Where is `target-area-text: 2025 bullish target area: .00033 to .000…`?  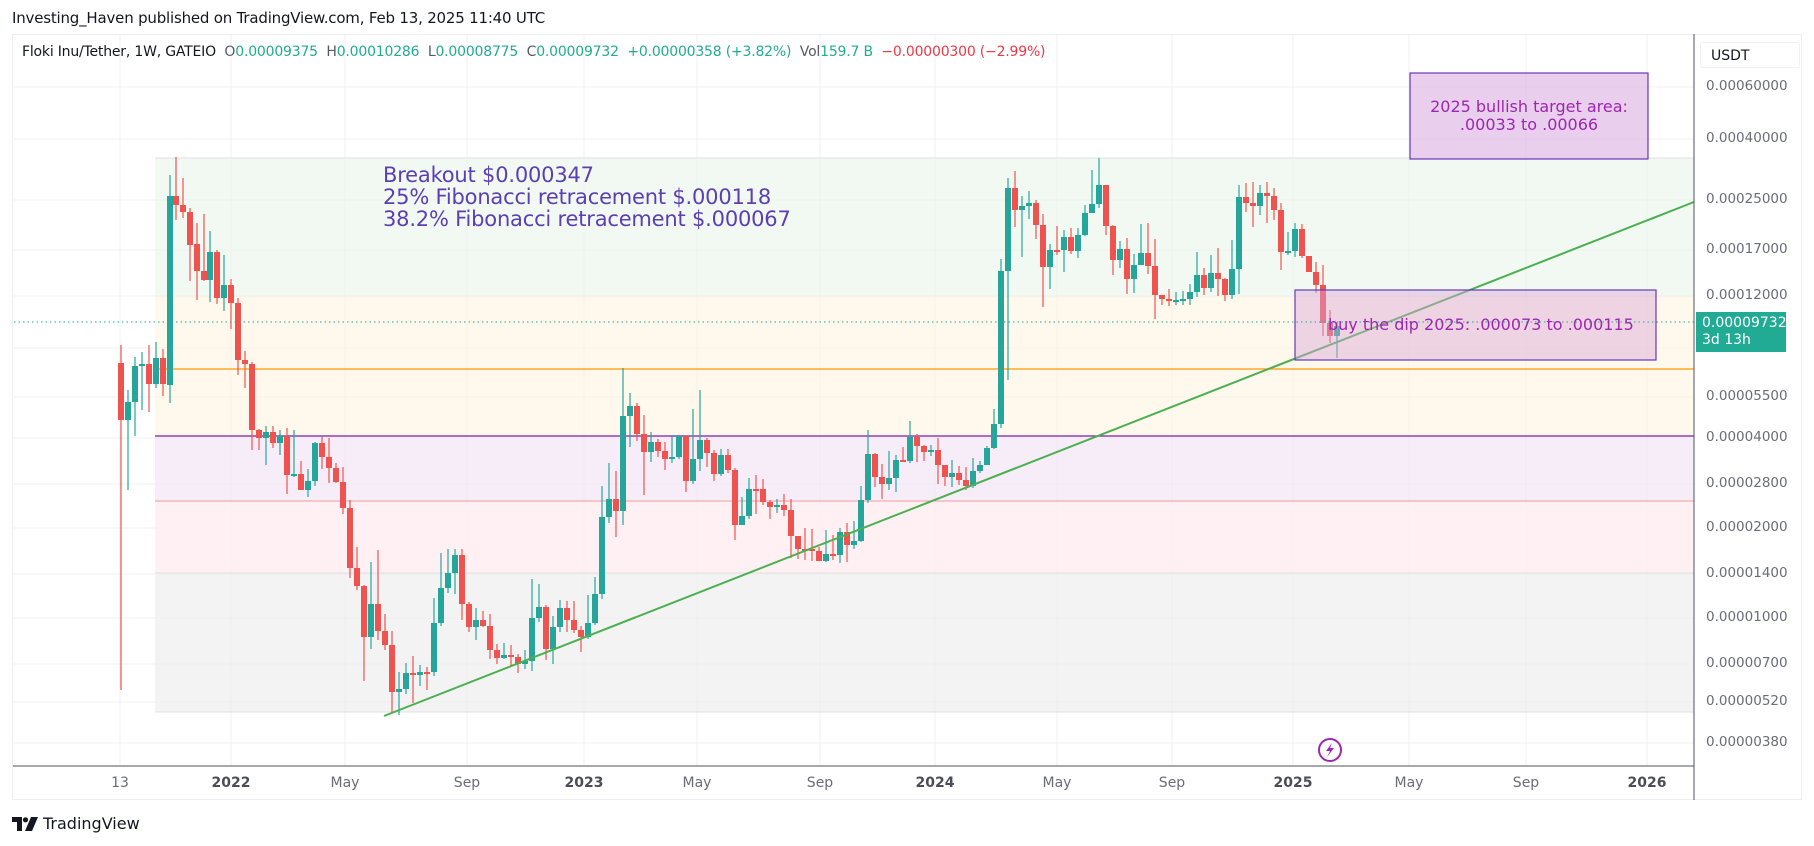
target-area-text: 2025 bullish target area: .00033 to .000… is located at coordinates (1529, 116).